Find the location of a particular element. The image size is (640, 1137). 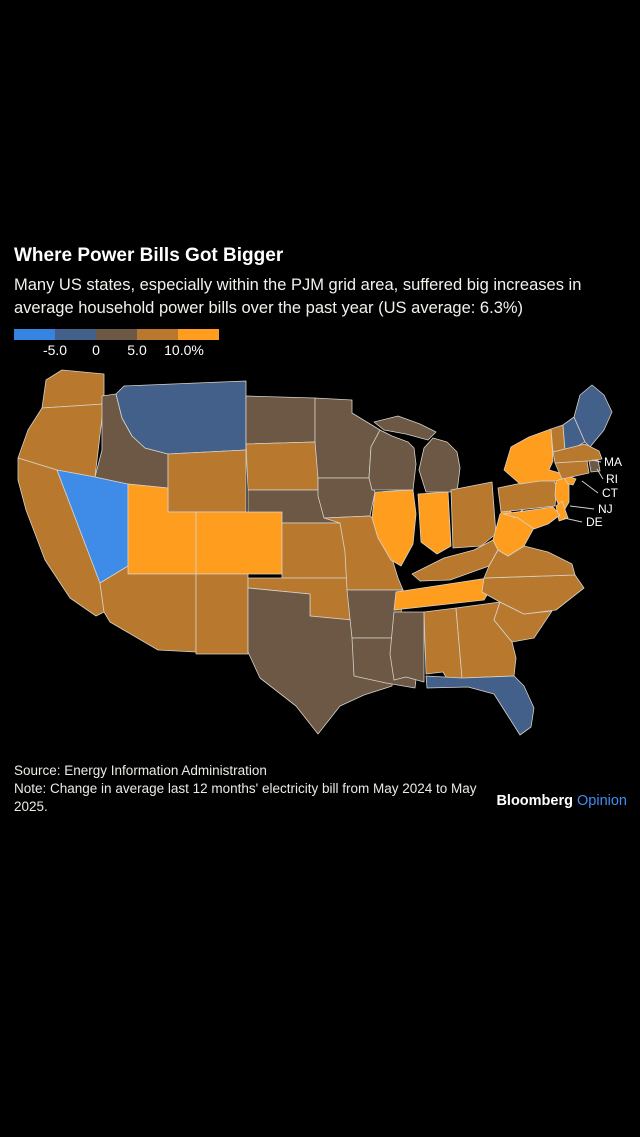

color-scale-legend: -5.0 0 5.0 10.0% is located at coordinates (134, 346).